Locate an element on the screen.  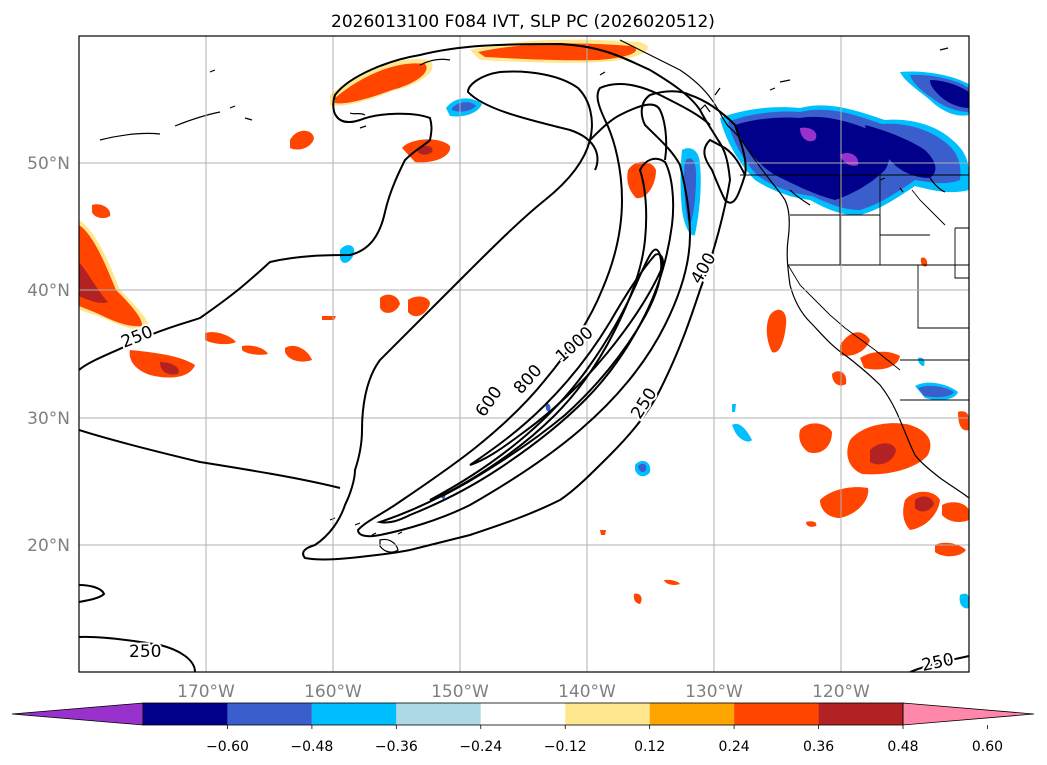
colorbar-tick-label: −0.24 is located at coordinates (480, 747).